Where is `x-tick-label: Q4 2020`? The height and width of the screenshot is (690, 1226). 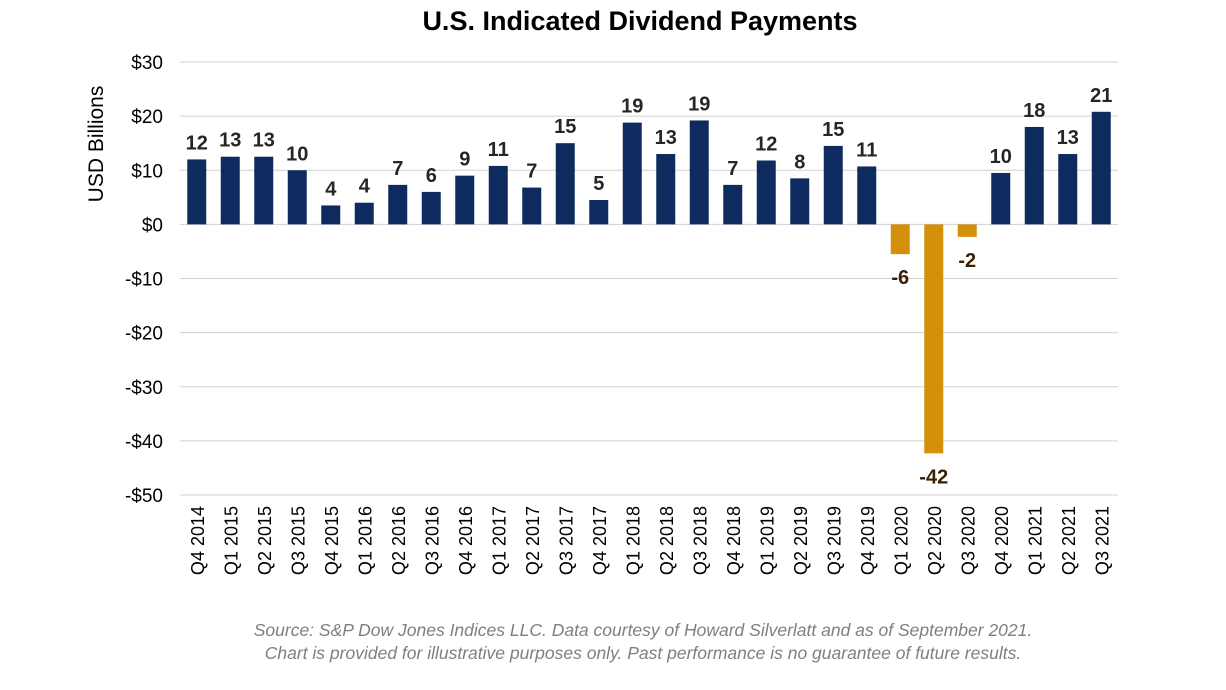
x-tick-label: Q4 2020 is located at coordinates (1002, 540).